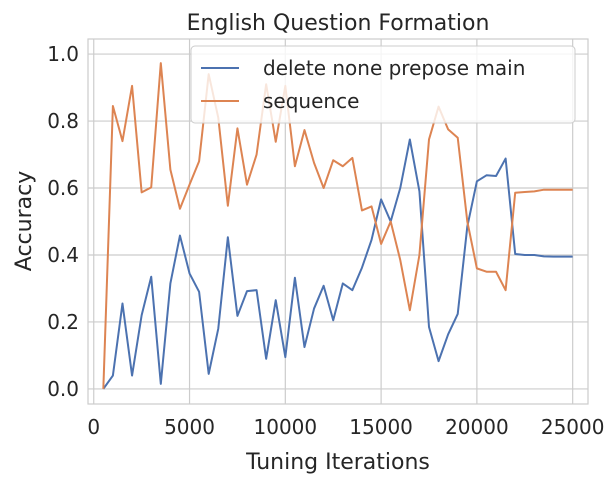 This screenshot has width=609, height=482. I want to click on legend: delete none prepose main sequence, so click(383, 84).